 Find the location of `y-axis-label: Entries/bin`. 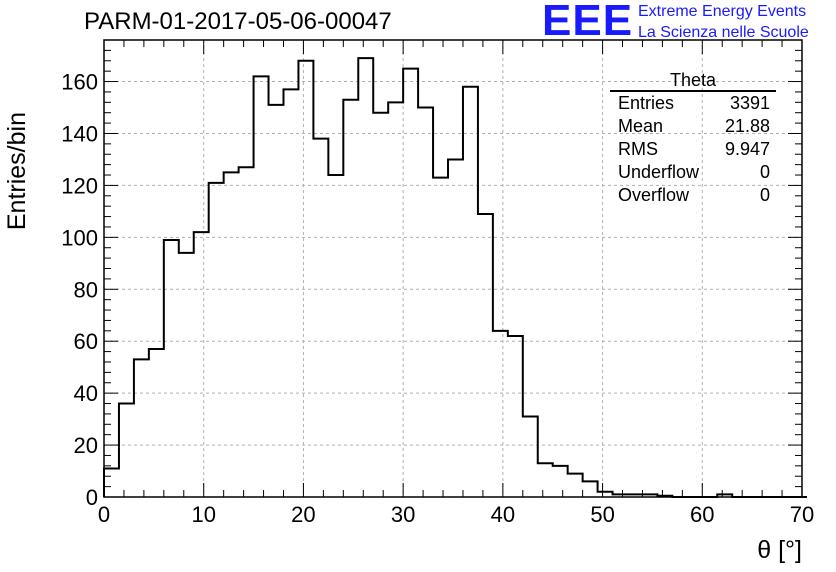

y-axis-label: Entries/bin is located at coordinates (17, 171).